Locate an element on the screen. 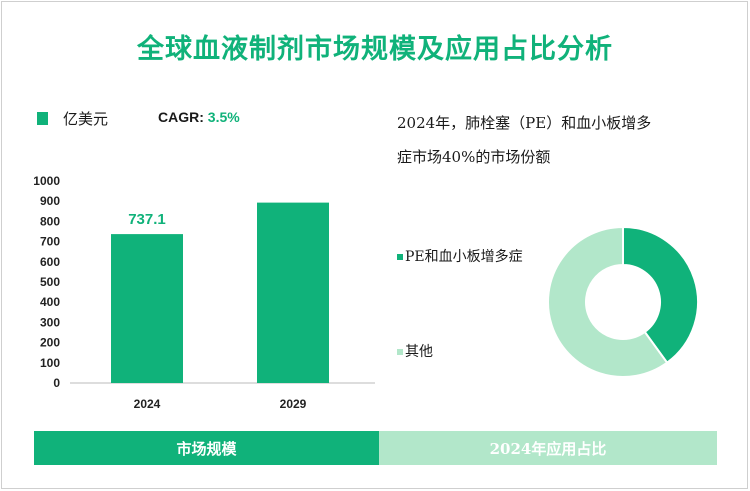  pie-legend-label-pe: PE和血小板增多症 is located at coordinates (464, 257).